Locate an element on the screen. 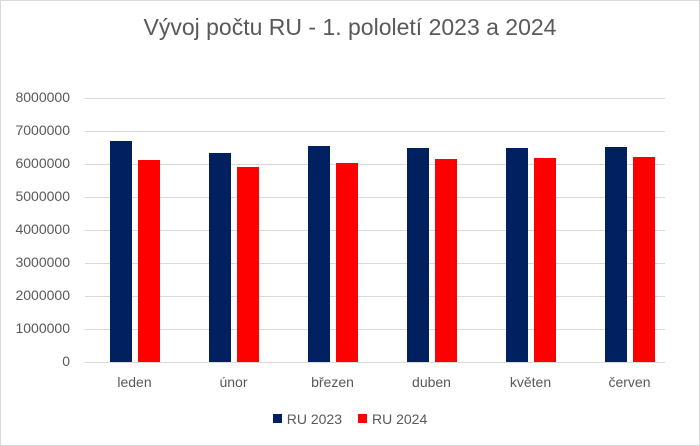  x-tick-label: květen is located at coordinates (530, 382).